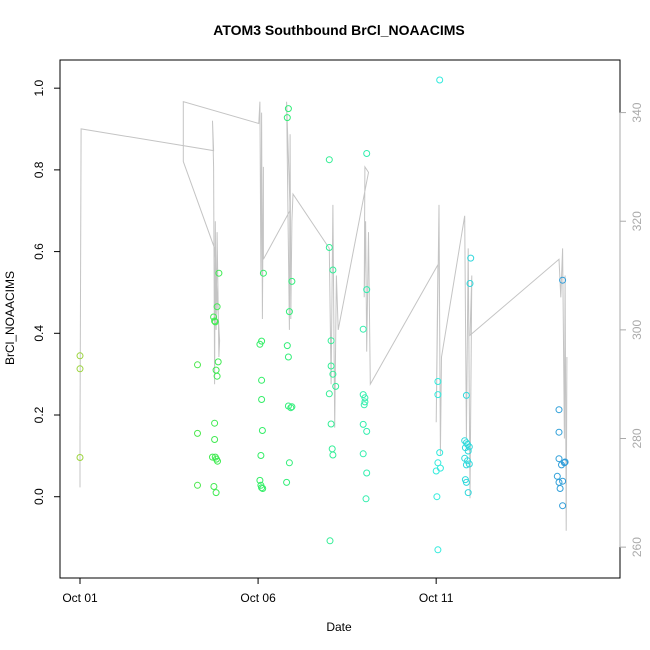 This screenshot has width=650, height=650. I want to click on y-tick-label: 0.4, so click(39, 333).